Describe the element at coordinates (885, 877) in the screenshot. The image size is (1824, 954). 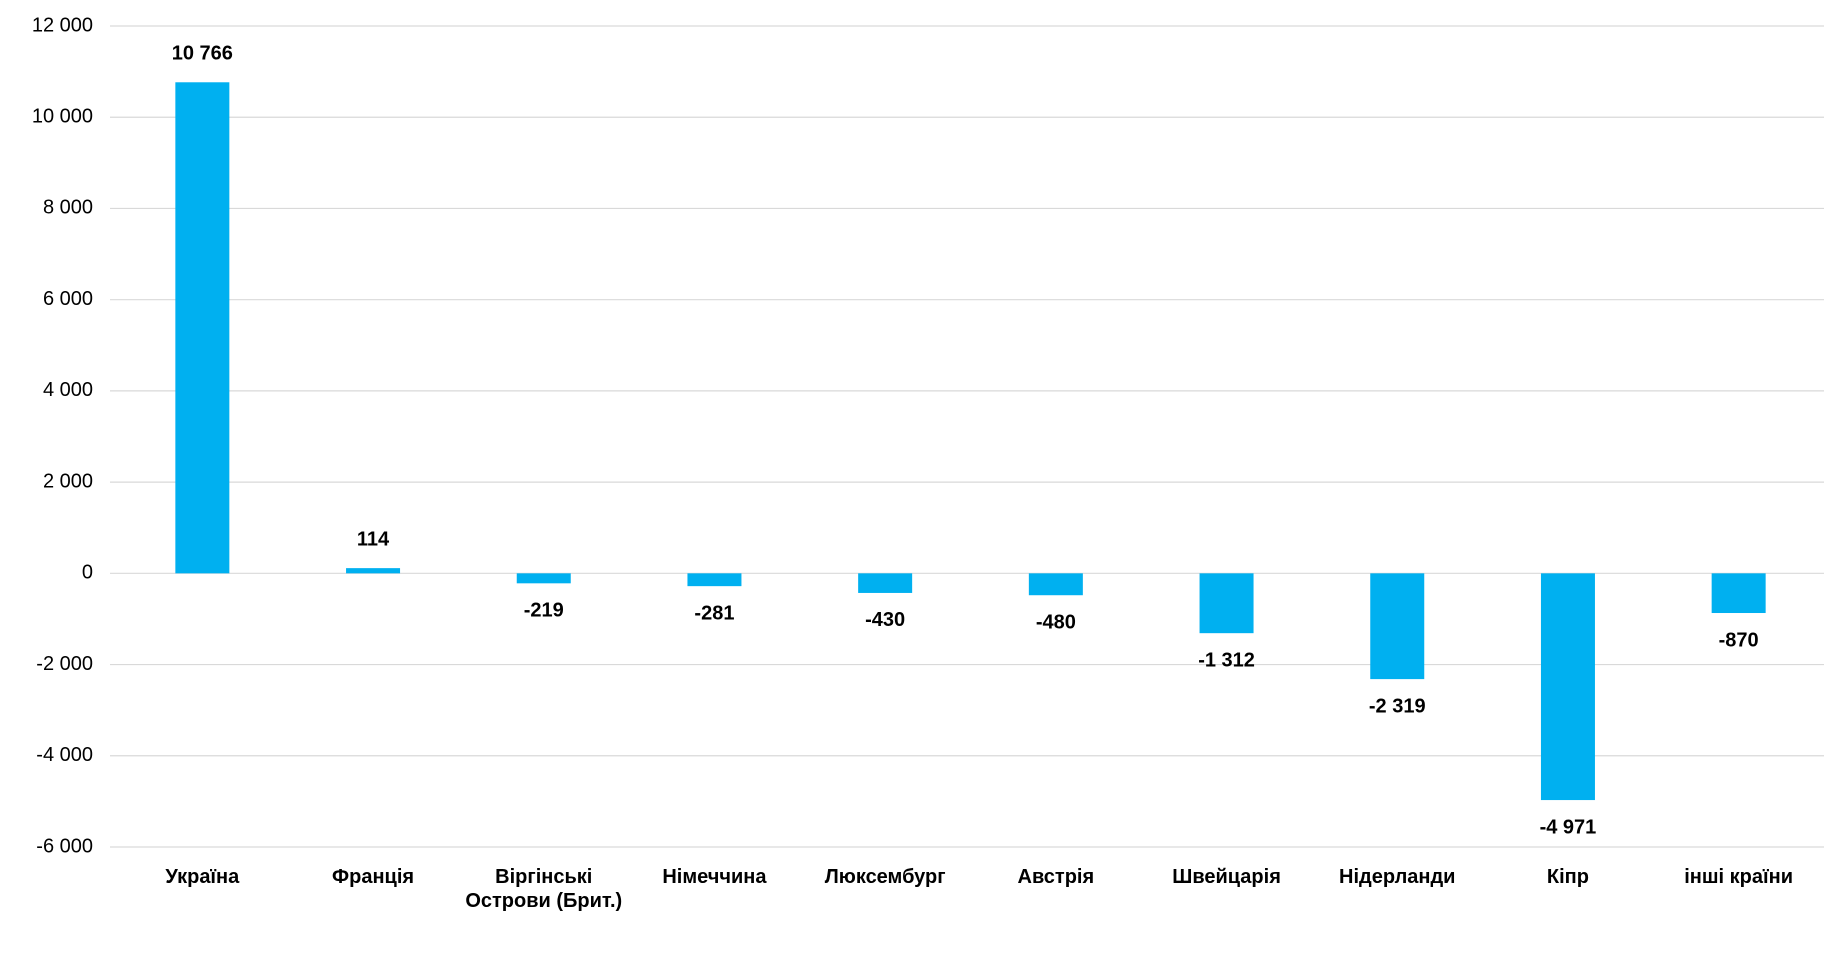
I see `x-tick-label: Люксембург` at that location.